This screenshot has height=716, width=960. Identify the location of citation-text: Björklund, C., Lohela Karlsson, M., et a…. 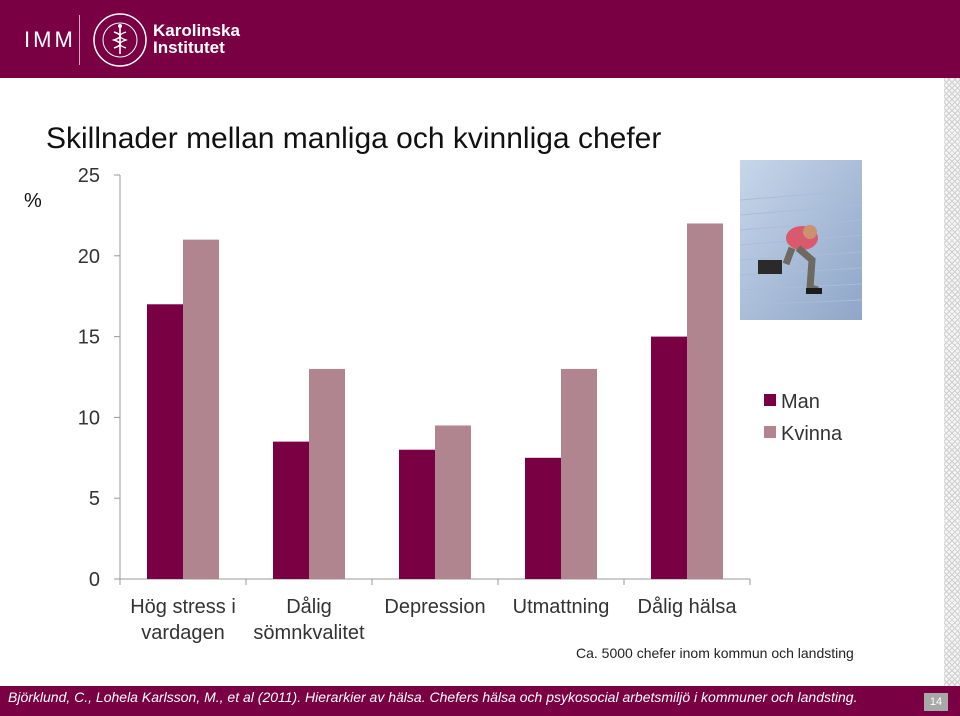
(433, 697).